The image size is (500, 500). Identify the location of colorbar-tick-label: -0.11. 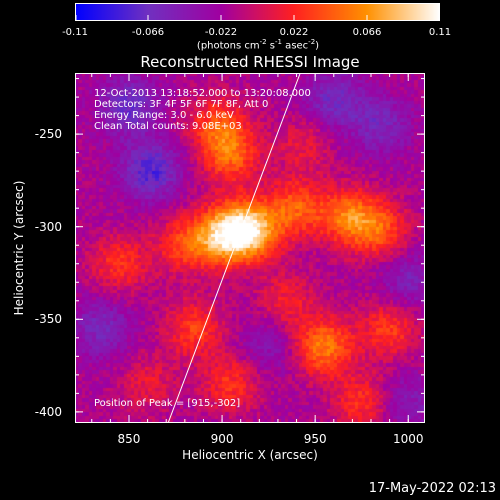
(75, 32).